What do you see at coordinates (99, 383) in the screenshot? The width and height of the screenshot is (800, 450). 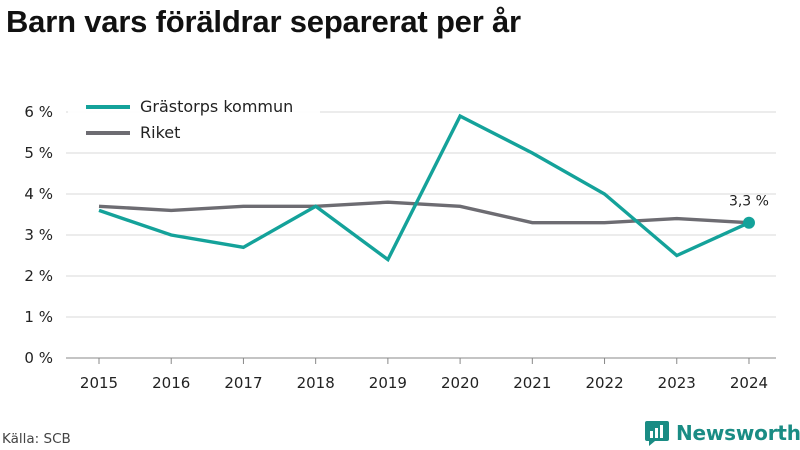 I see `x-tick-label: 2015` at bounding box center [99, 383].